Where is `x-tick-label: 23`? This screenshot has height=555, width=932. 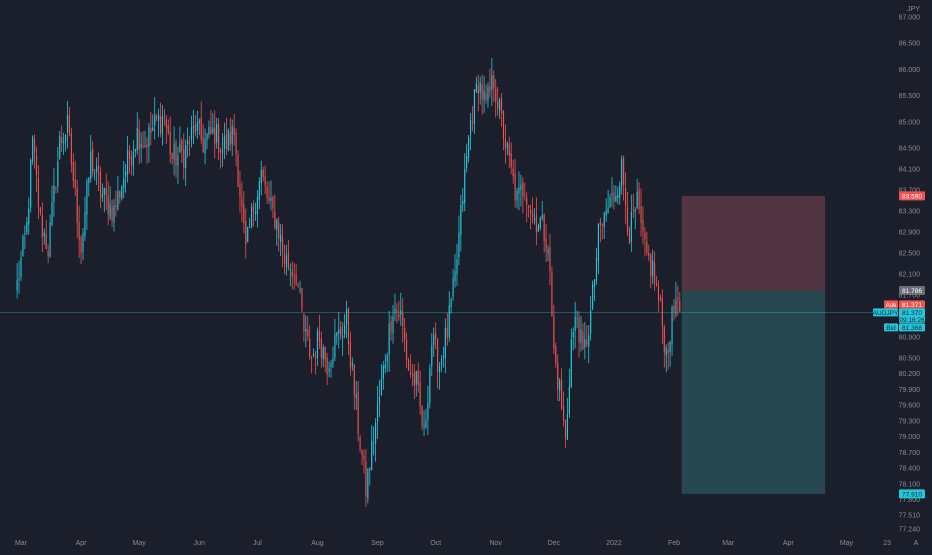 x-tick-label: 23 is located at coordinates (887, 543).